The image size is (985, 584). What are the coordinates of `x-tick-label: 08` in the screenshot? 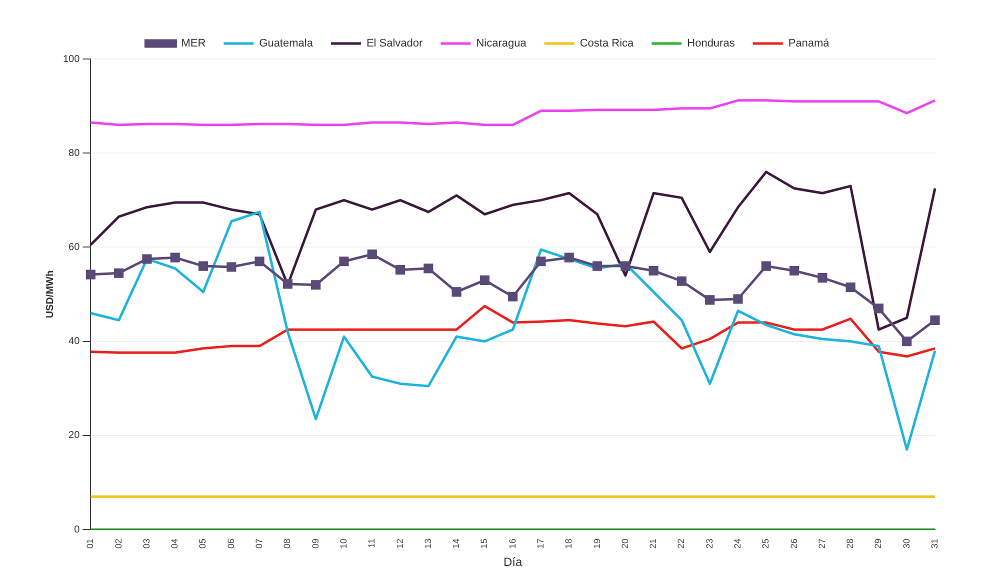 It's located at (287, 543).